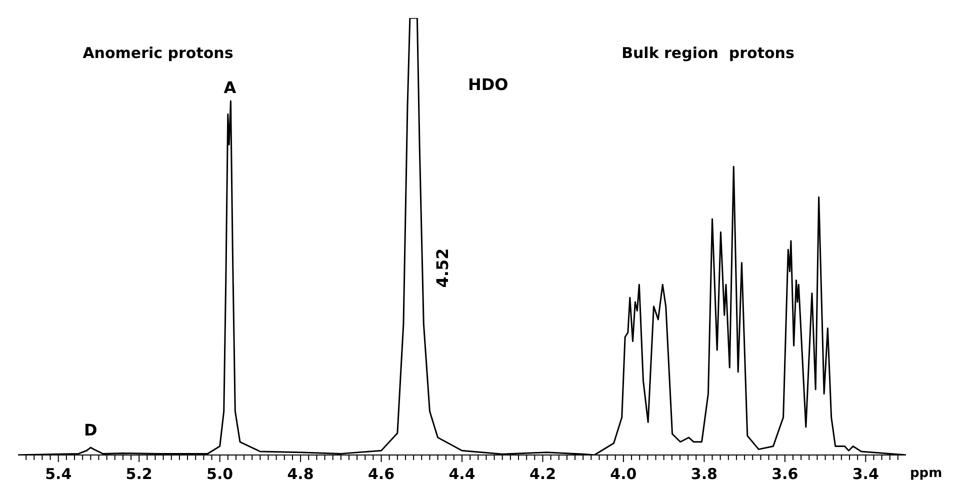  Describe the element at coordinates (623, 474) in the screenshot. I see `x-tick-label: 4.0` at that location.